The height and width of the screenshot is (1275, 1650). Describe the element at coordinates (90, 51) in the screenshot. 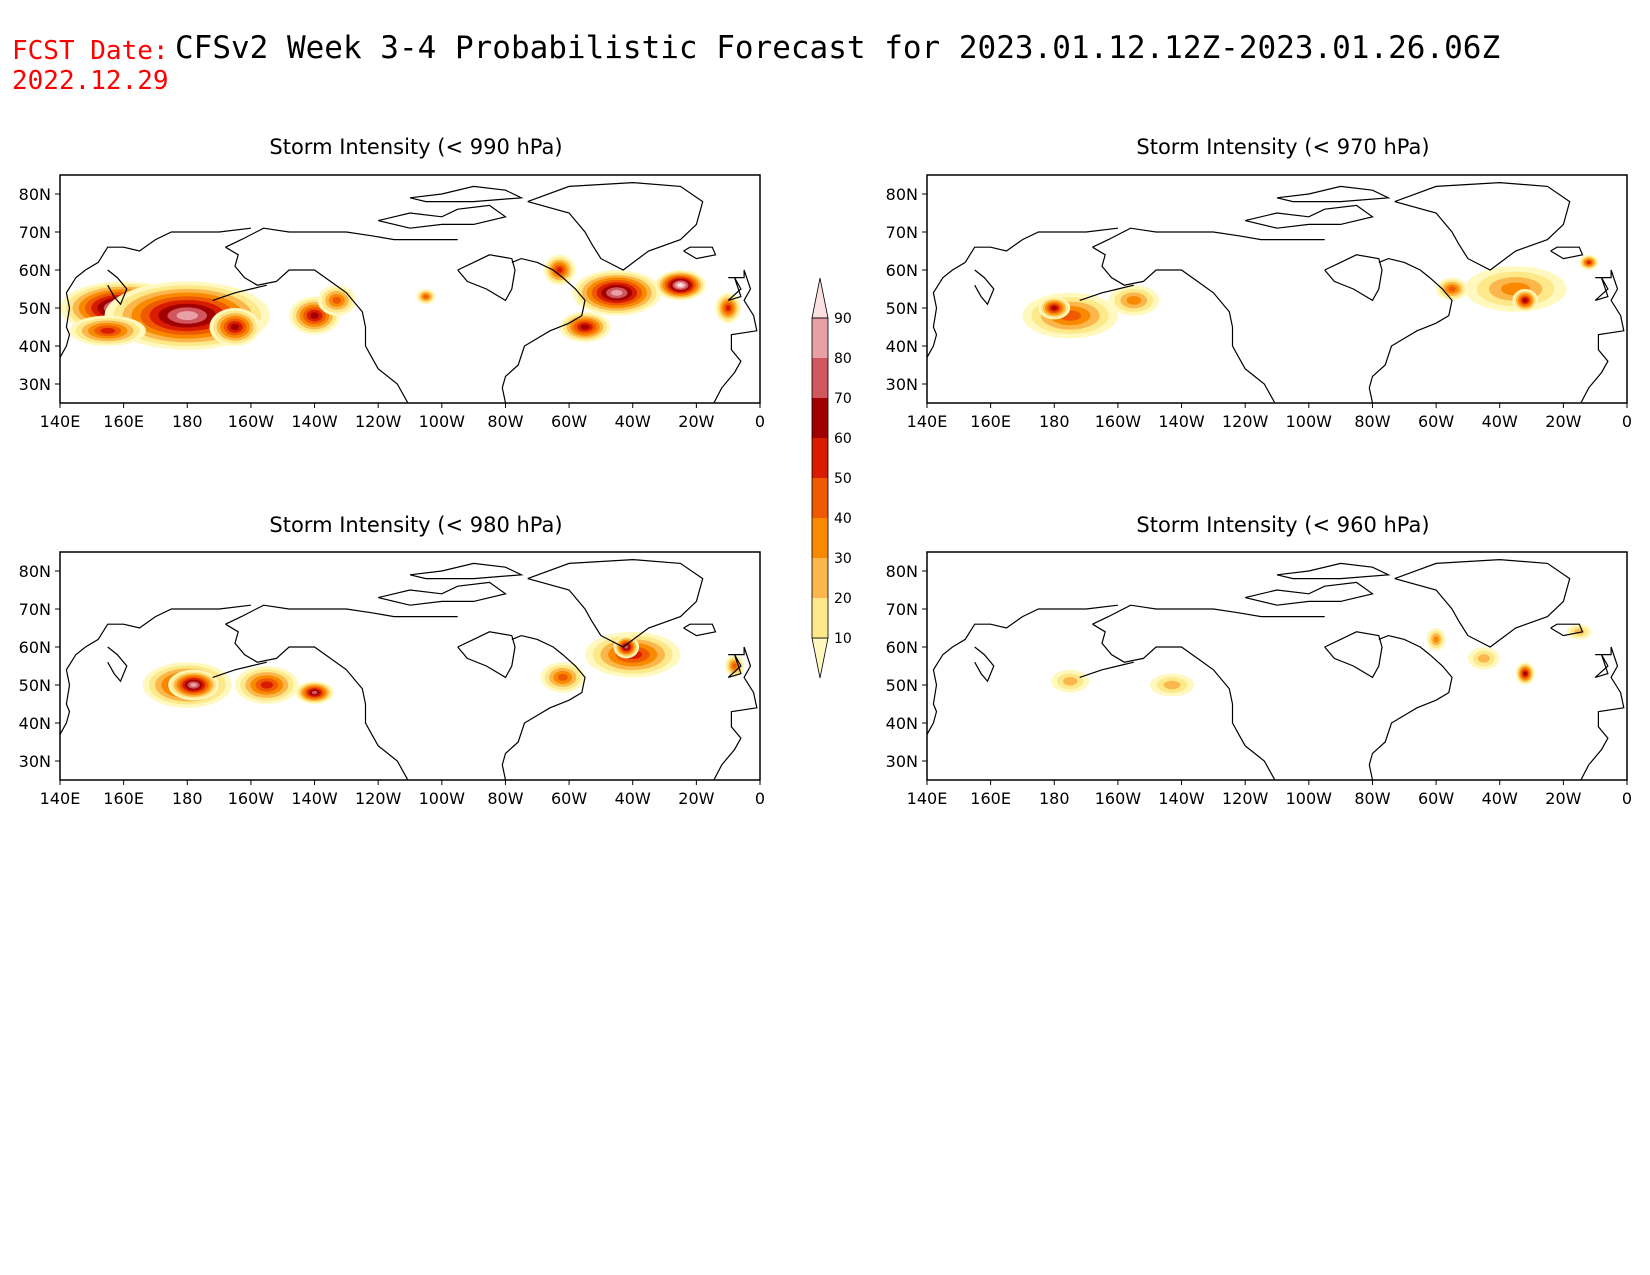

I see `fcst-date-label: FCST Date:` at that location.